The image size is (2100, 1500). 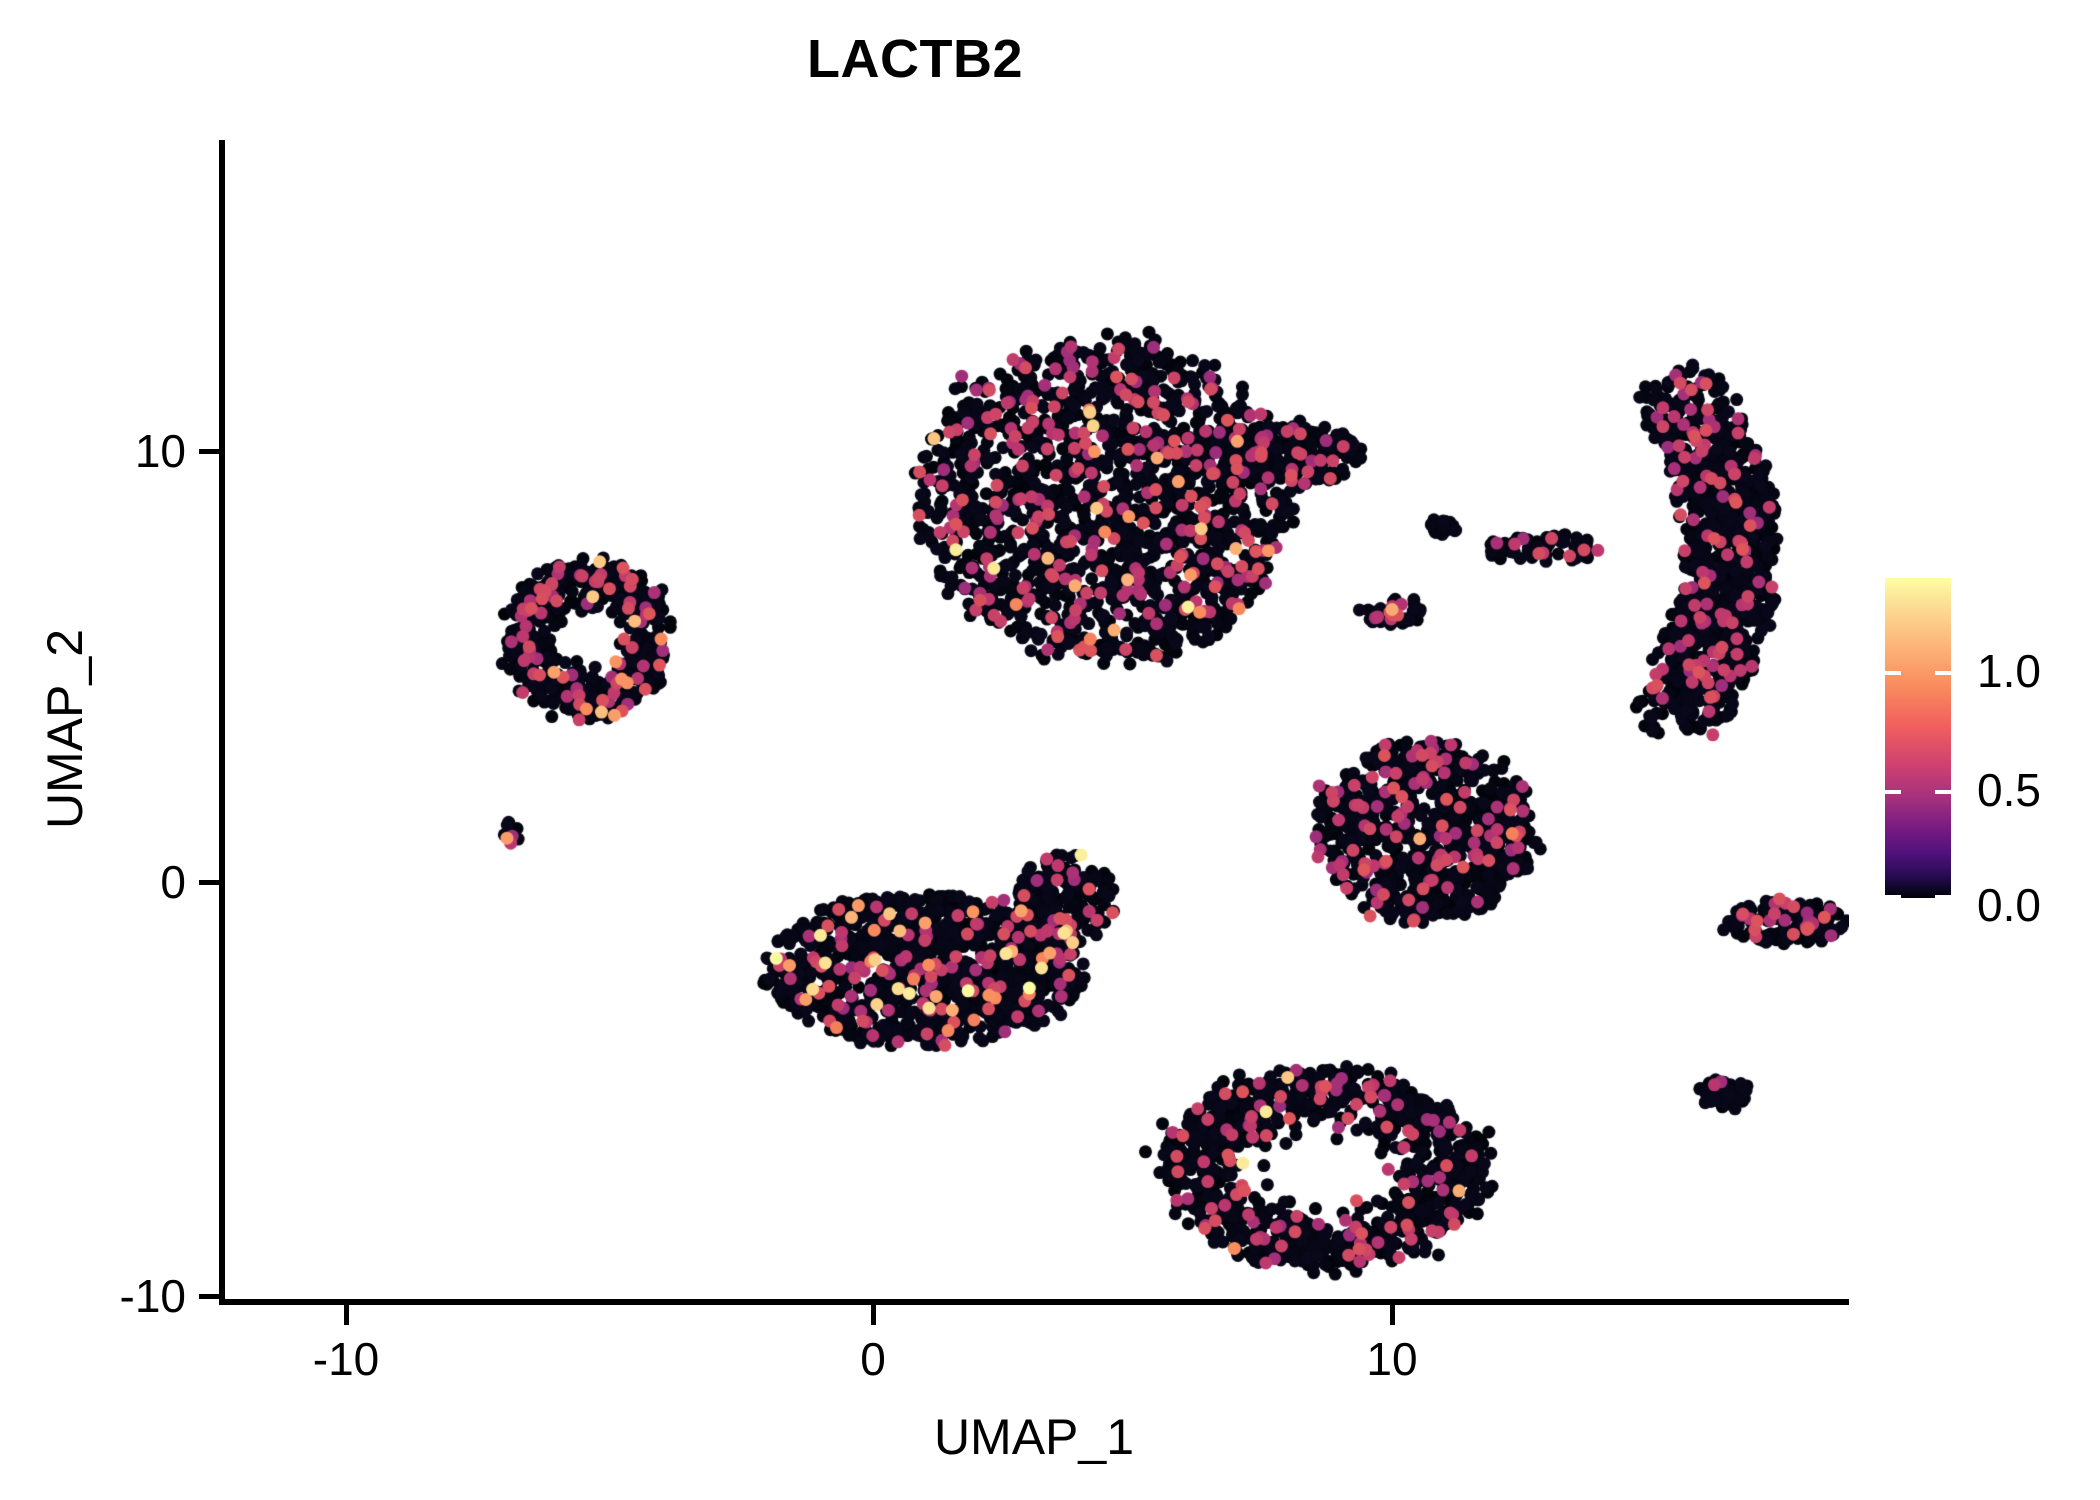 What do you see at coordinates (1392, 1359) in the screenshot?
I see `x-tick-label: 10` at bounding box center [1392, 1359].